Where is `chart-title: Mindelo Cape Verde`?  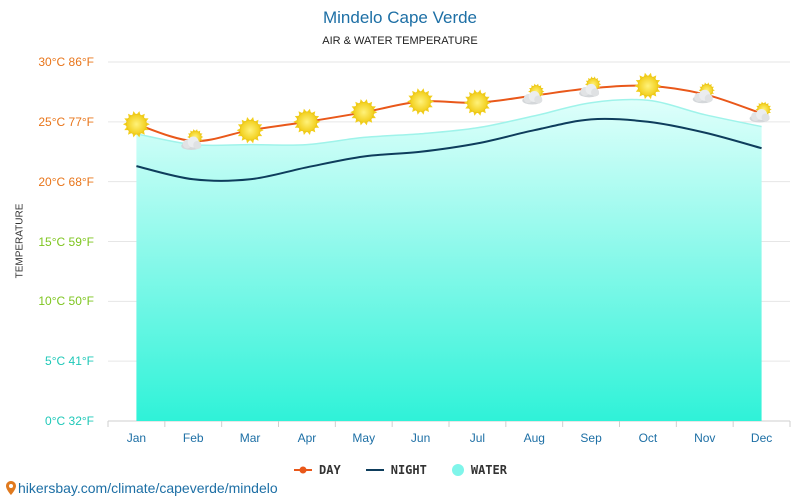
chart-title: Mindelo Cape Verde is located at coordinates (400, 17).